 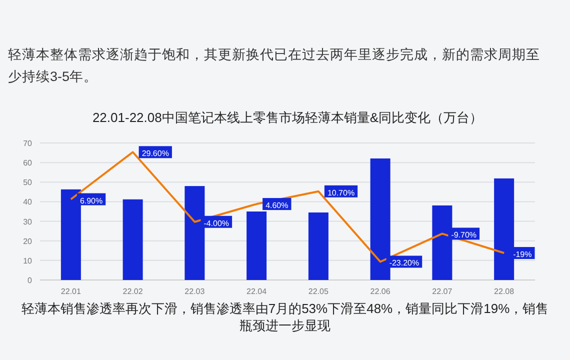 I want to click on data-label: 6.90%, so click(x=91, y=201).